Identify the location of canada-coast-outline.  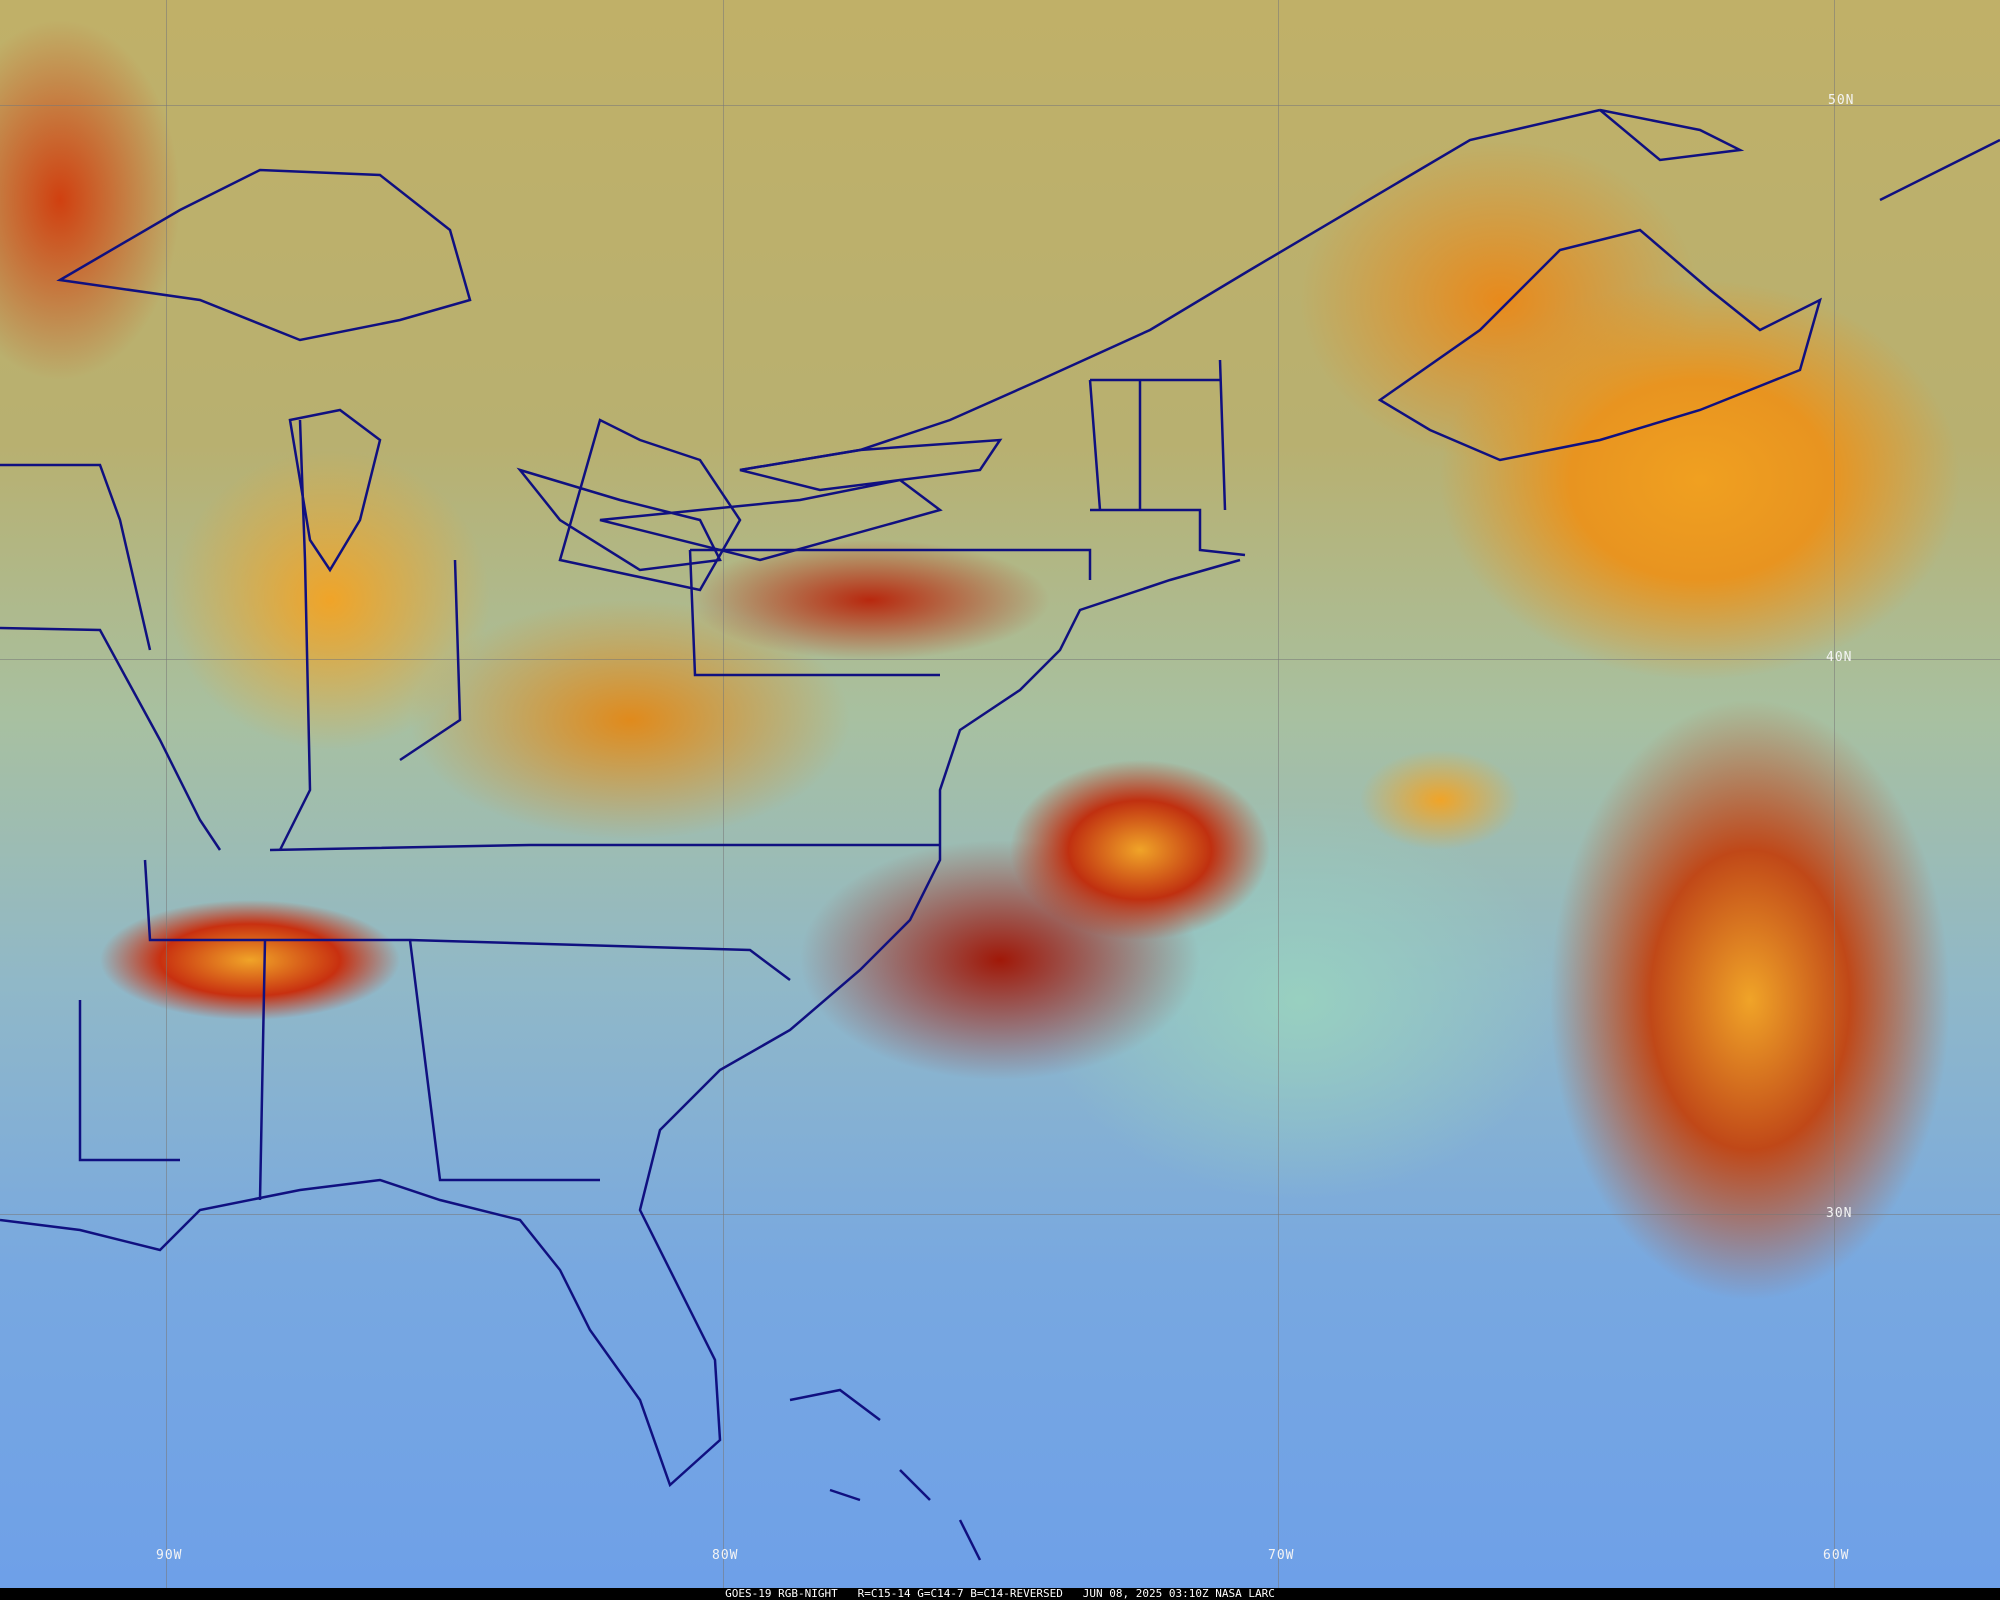
(1688, 285).